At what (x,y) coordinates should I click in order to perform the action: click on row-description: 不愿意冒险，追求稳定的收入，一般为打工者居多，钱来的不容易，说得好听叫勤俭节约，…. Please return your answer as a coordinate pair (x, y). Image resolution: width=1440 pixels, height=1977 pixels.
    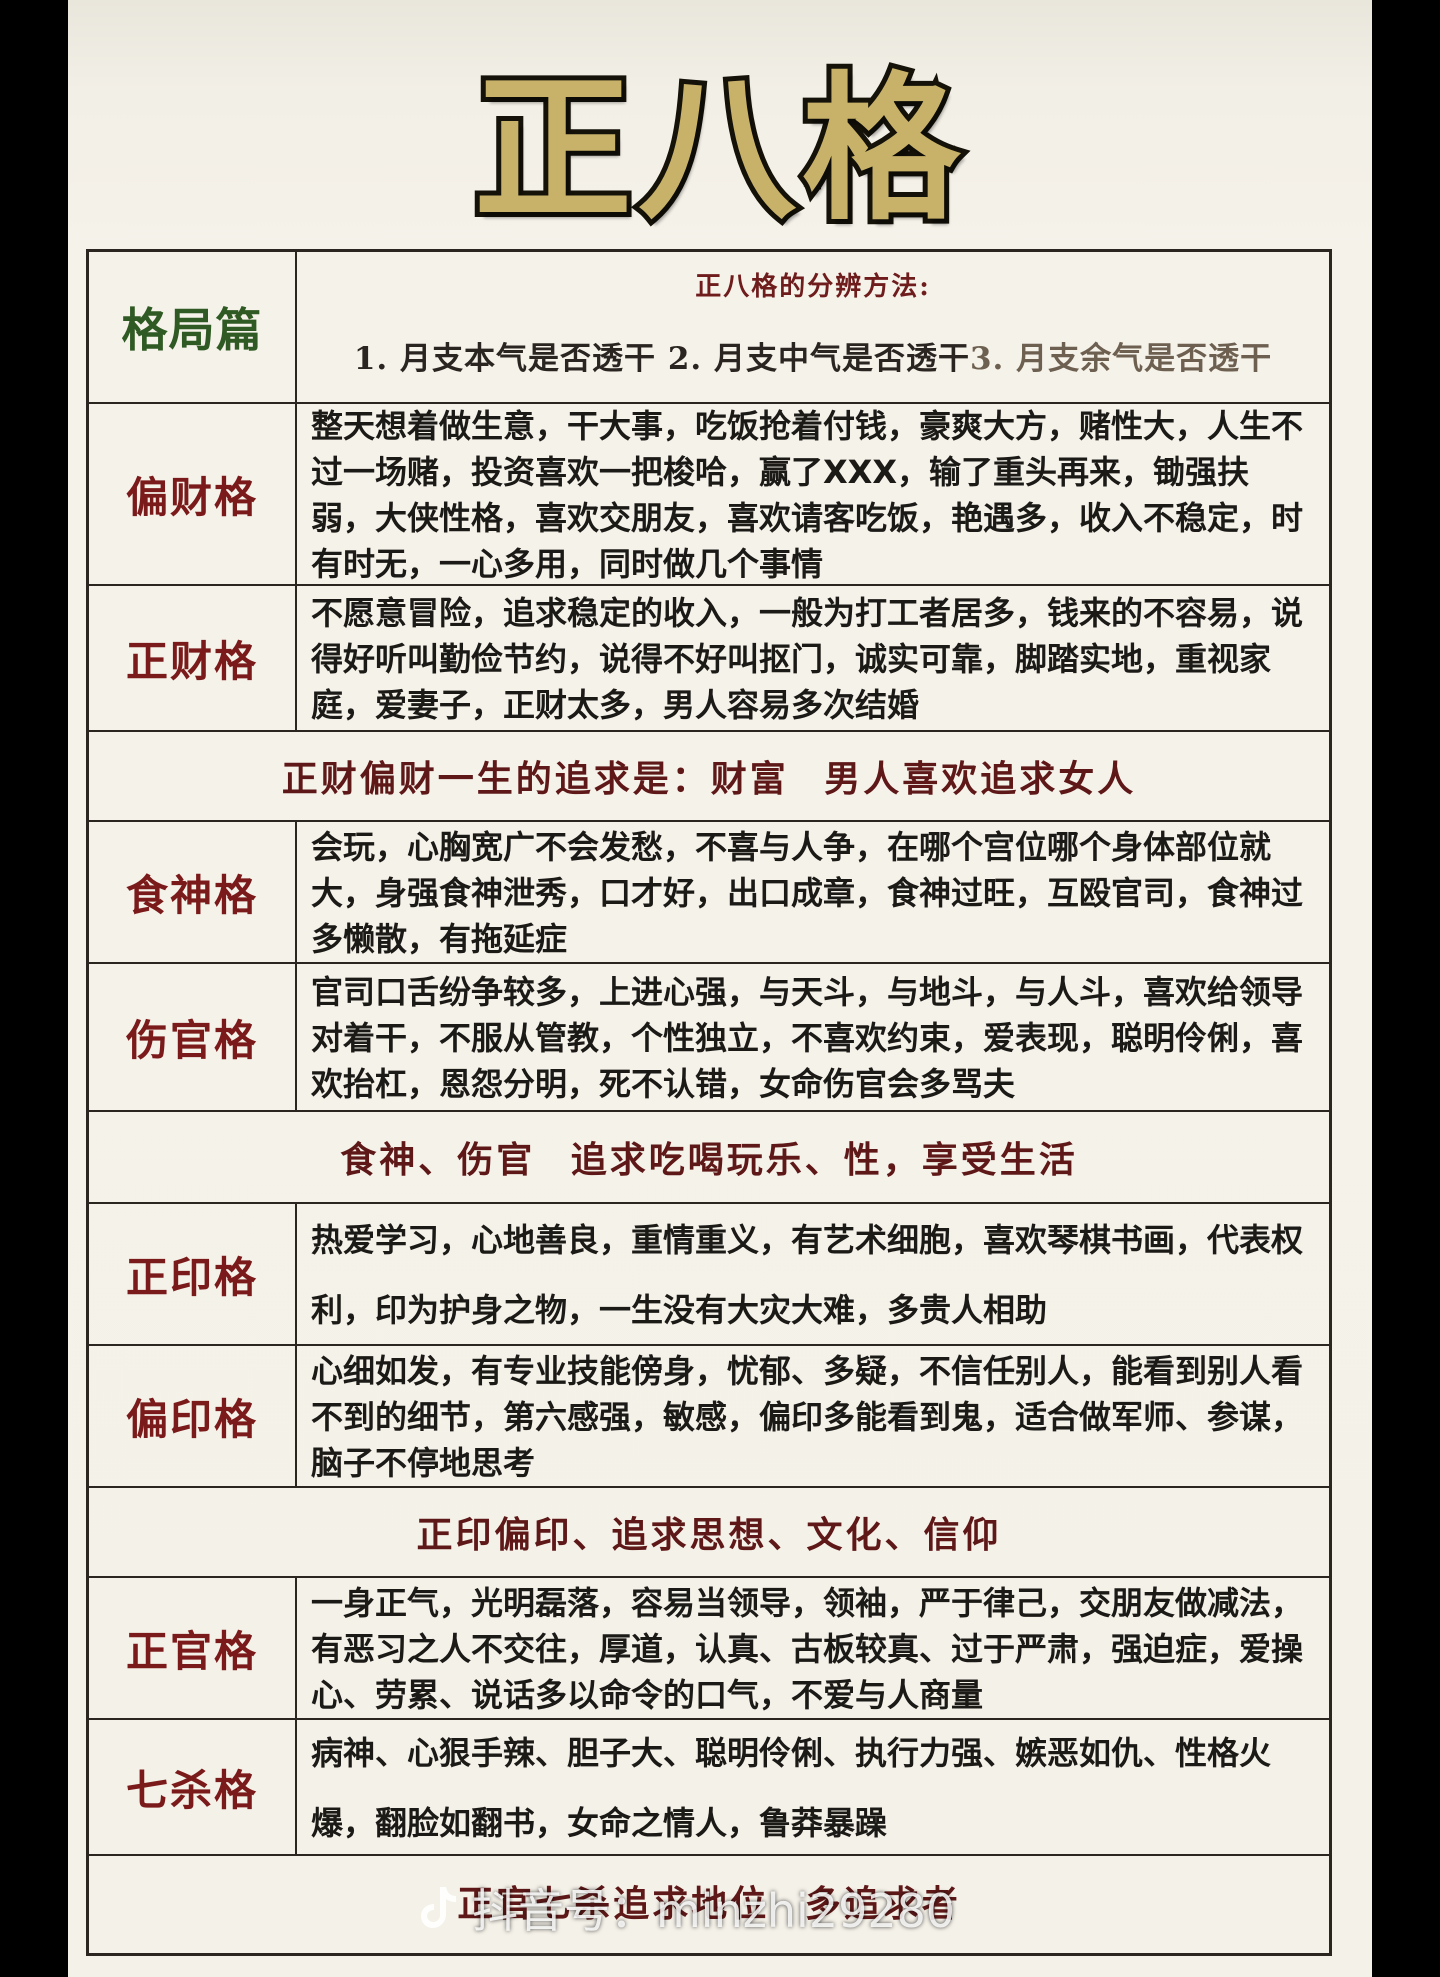
    Looking at the image, I should click on (813, 659).